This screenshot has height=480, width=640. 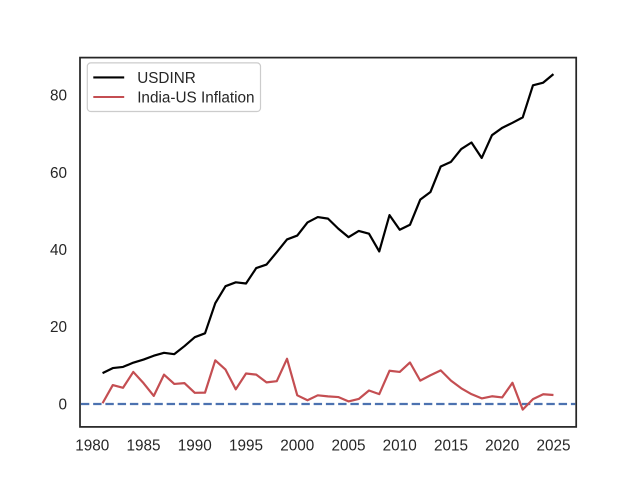 What do you see at coordinates (195, 445) in the screenshot?
I see `svg-text: 1990` at bounding box center [195, 445].